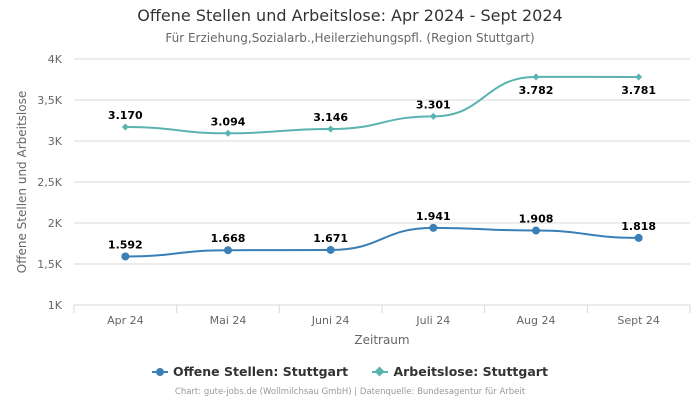 The image size is (700, 400). What do you see at coordinates (536, 219) in the screenshot?
I see `data-label: 1.908` at bounding box center [536, 219].